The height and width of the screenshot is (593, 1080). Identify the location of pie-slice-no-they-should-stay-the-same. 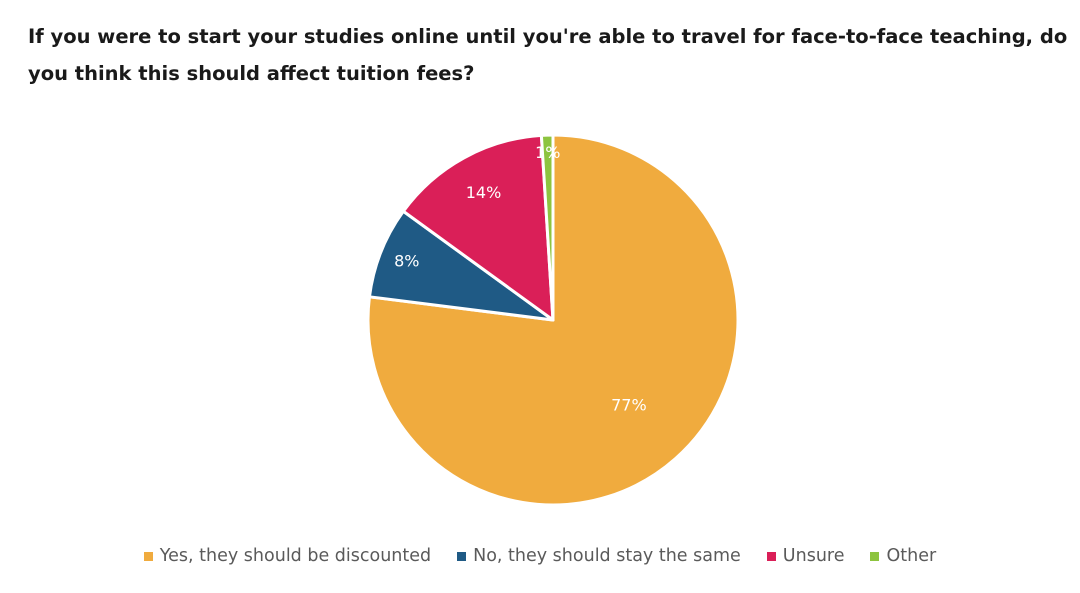
(461, 265).